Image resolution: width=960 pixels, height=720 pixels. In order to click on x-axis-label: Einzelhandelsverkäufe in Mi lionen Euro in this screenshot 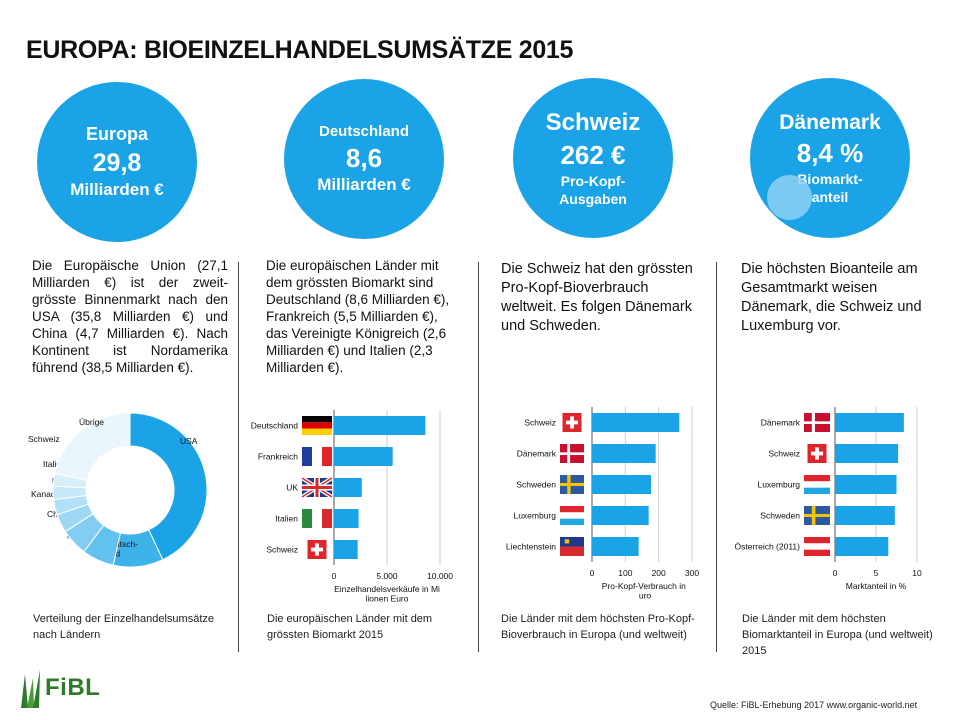, I will do `click(387, 594)`.